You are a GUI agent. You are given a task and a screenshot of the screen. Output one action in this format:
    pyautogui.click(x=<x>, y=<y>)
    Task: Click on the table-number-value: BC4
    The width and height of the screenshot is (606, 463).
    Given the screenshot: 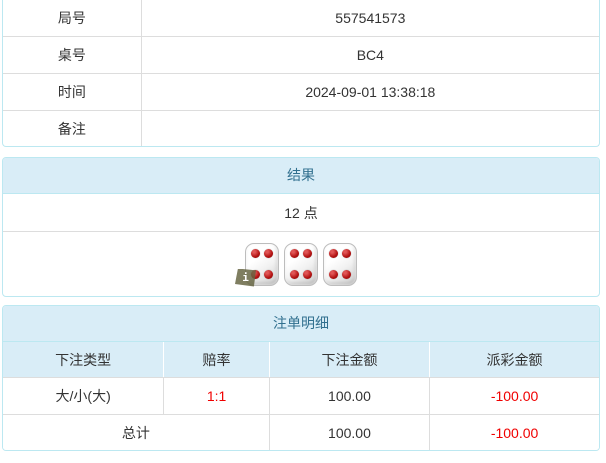 What is the action you would take?
    pyautogui.click(x=370, y=55)
    